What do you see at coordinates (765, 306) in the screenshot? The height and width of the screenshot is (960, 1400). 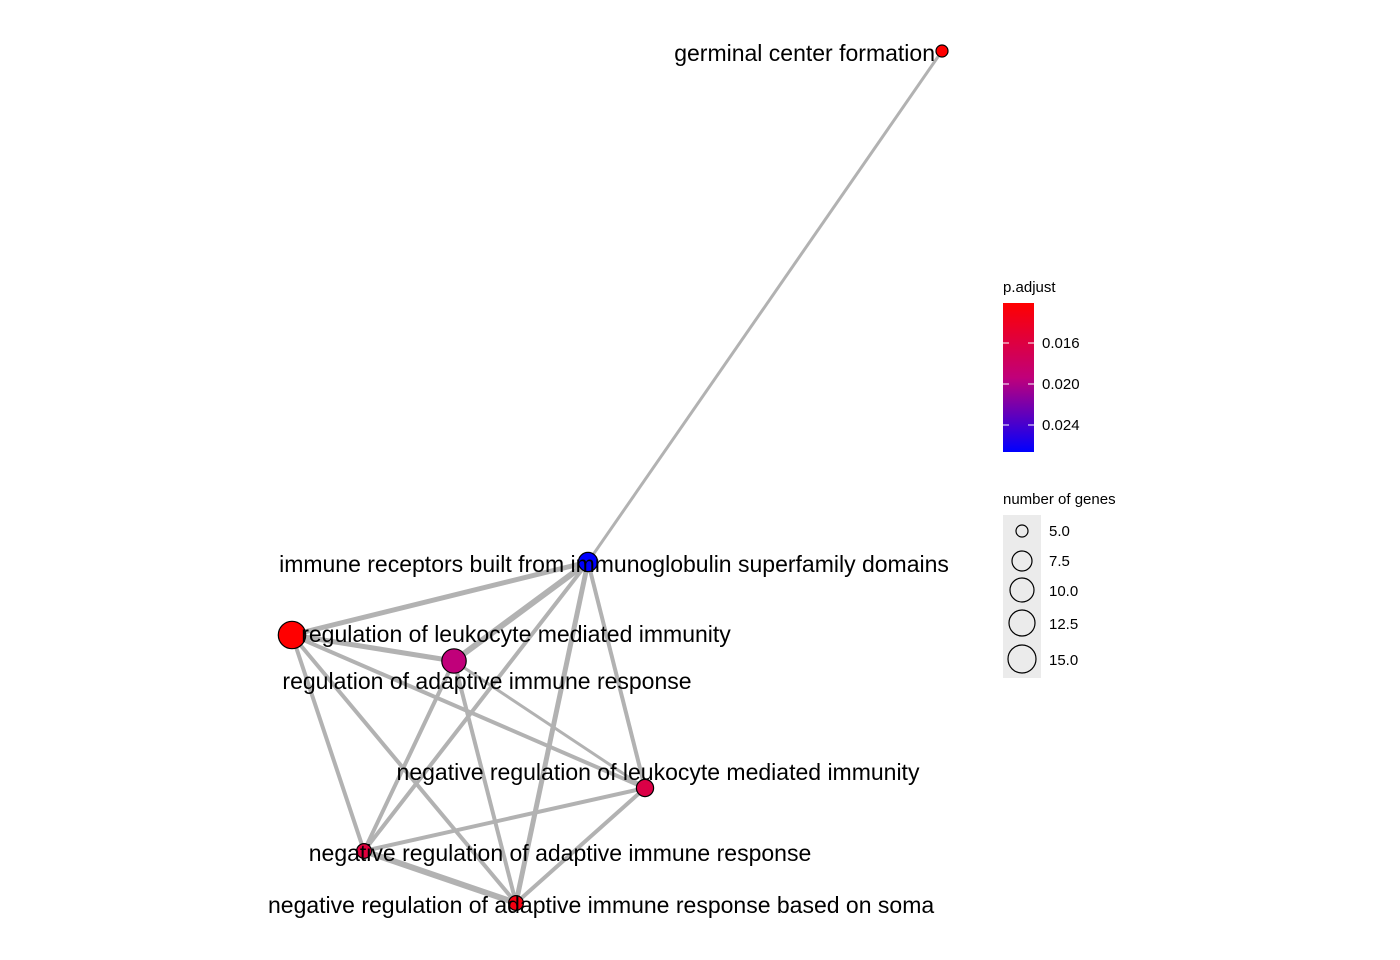 I see `edge-gcf-irib` at bounding box center [765, 306].